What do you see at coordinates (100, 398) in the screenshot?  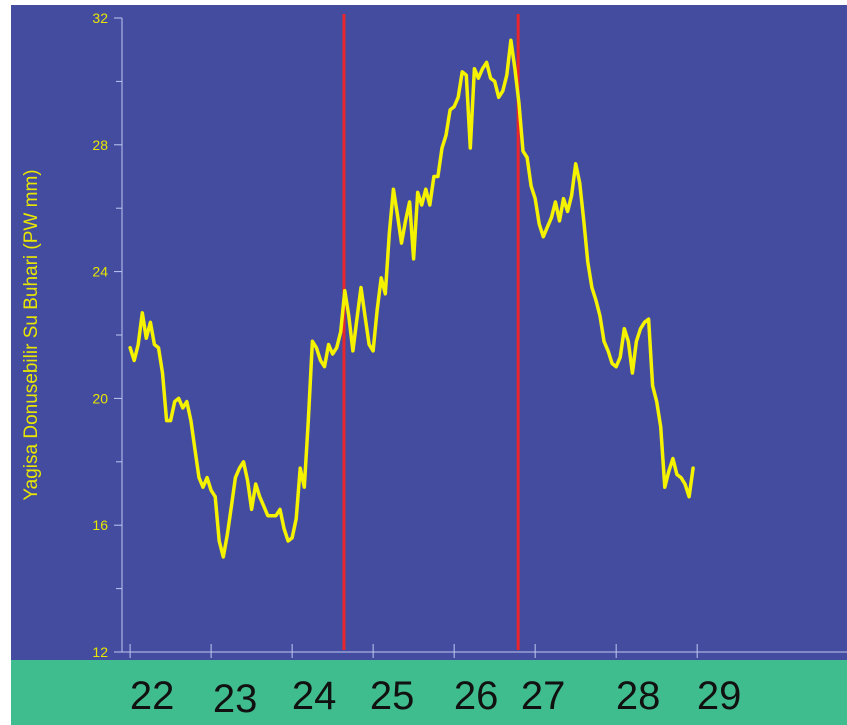 I see `y-tick-label: 20` at bounding box center [100, 398].